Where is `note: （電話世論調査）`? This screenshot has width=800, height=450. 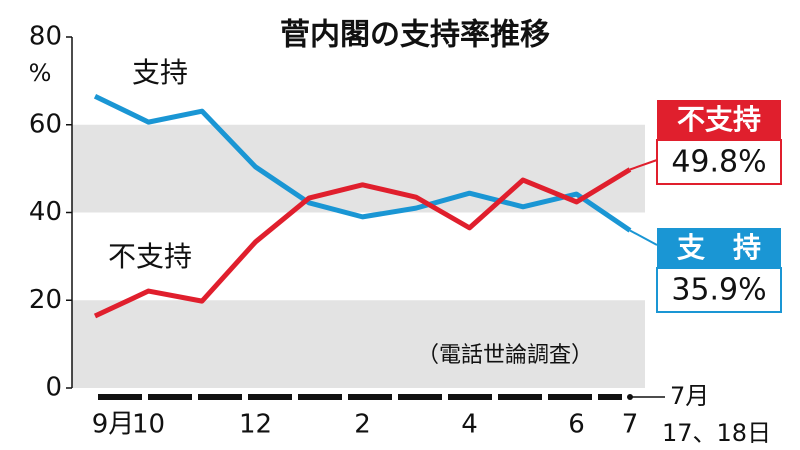
note: （電話世論調査） is located at coordinates (505, 355).